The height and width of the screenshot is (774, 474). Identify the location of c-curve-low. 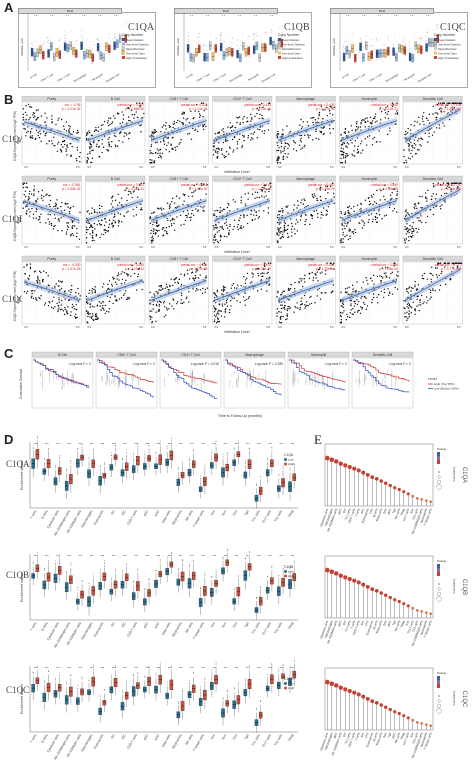
(189, 379).